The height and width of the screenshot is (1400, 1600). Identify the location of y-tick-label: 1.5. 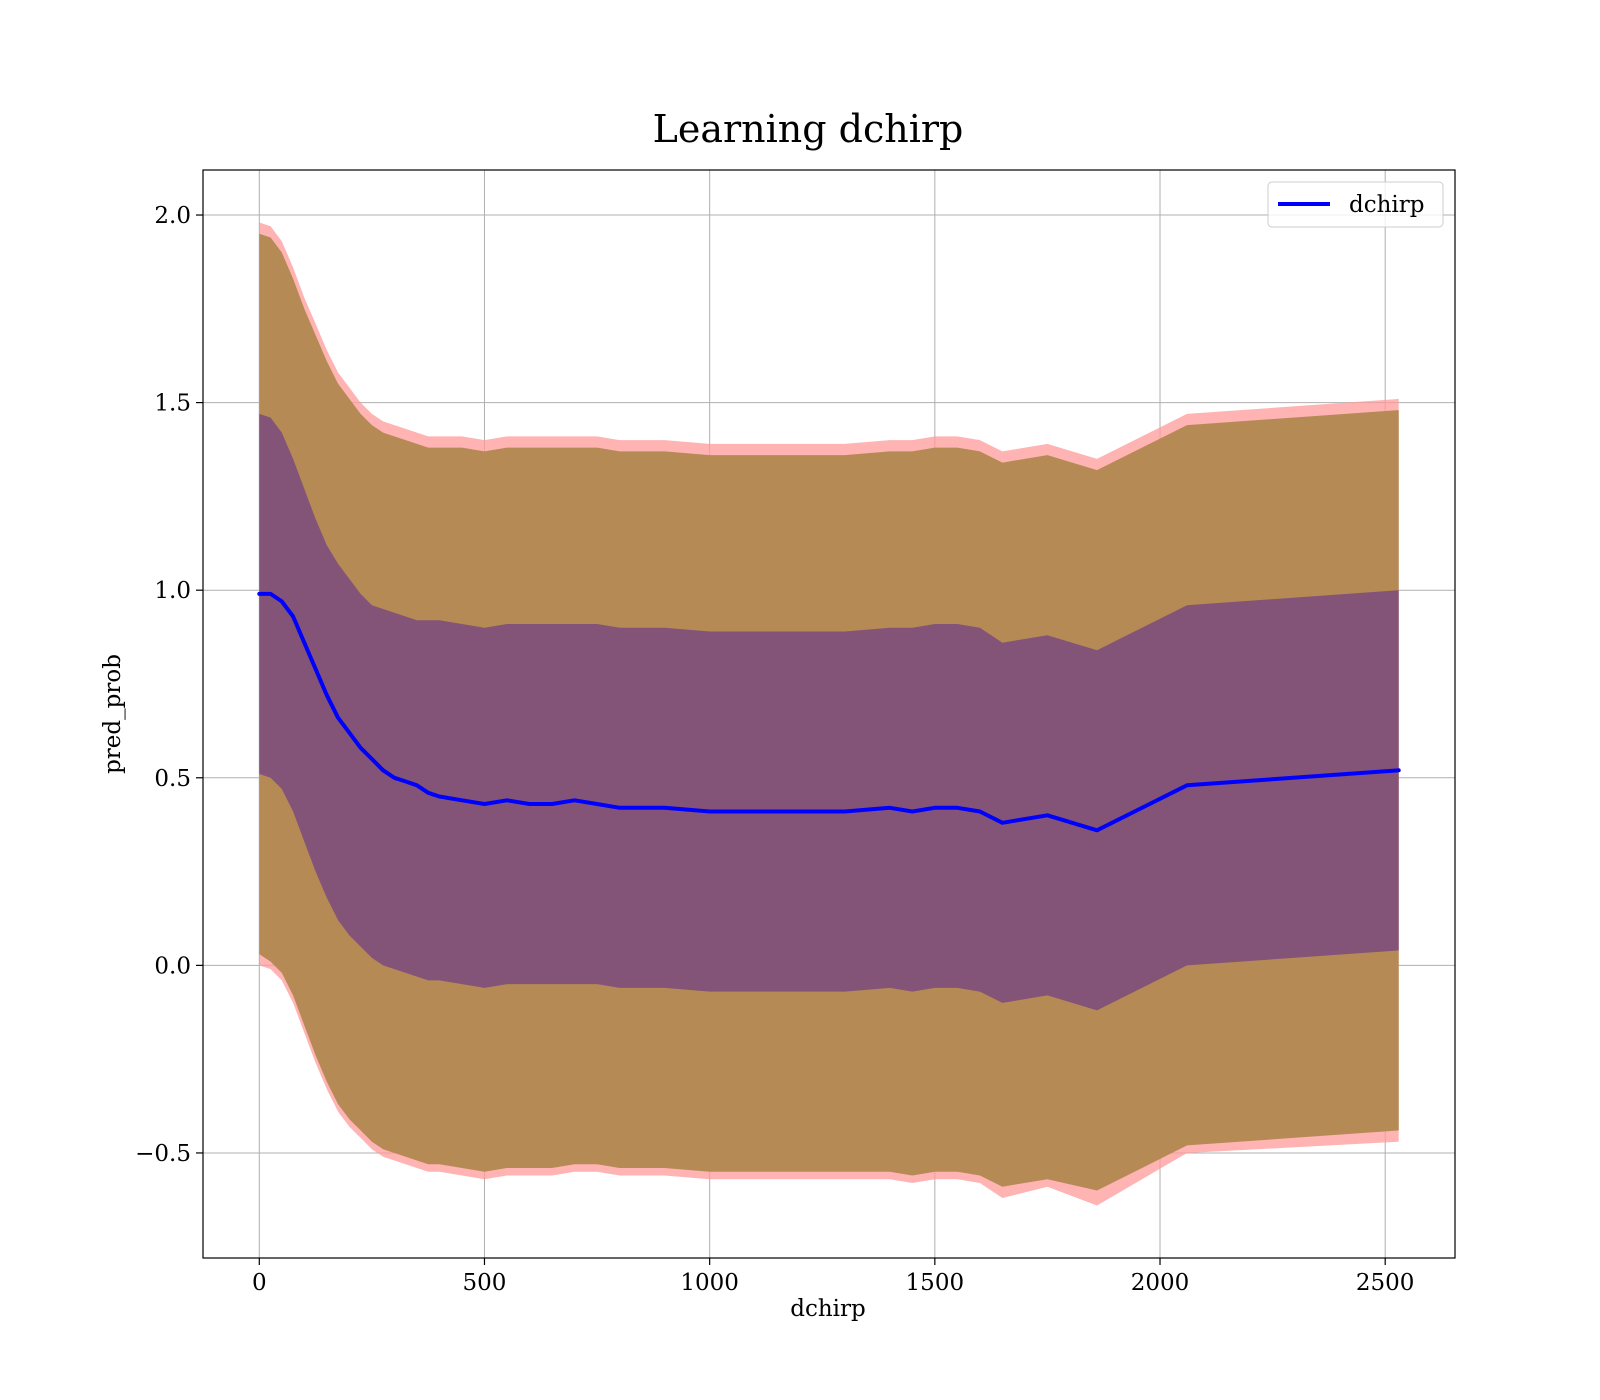
(172, 404).